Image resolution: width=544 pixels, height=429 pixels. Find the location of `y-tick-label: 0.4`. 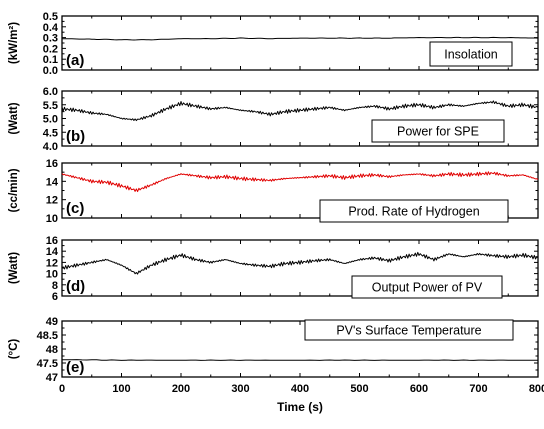

y-tick-label: 0.4 is located at coordinates (51, 28).